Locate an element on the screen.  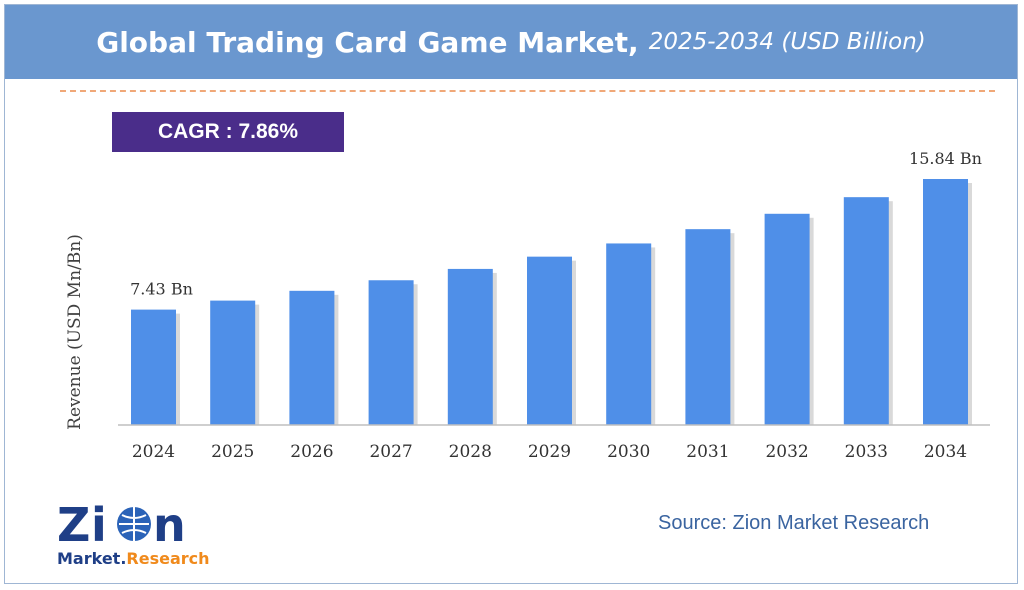
bar-2033 is located at coordinates (866, 311).